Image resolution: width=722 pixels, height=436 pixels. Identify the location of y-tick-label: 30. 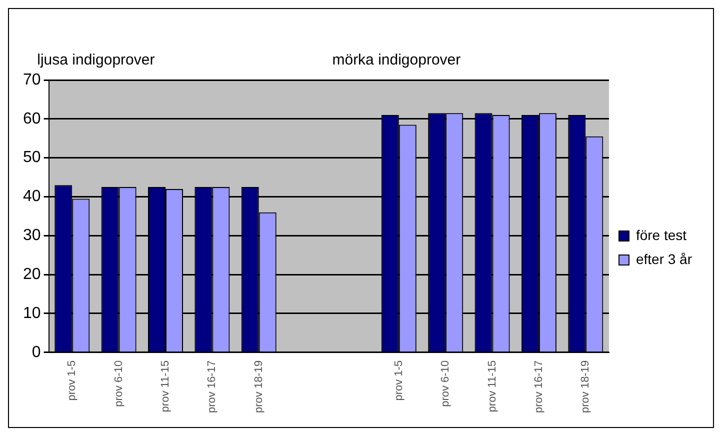
(32, 235).